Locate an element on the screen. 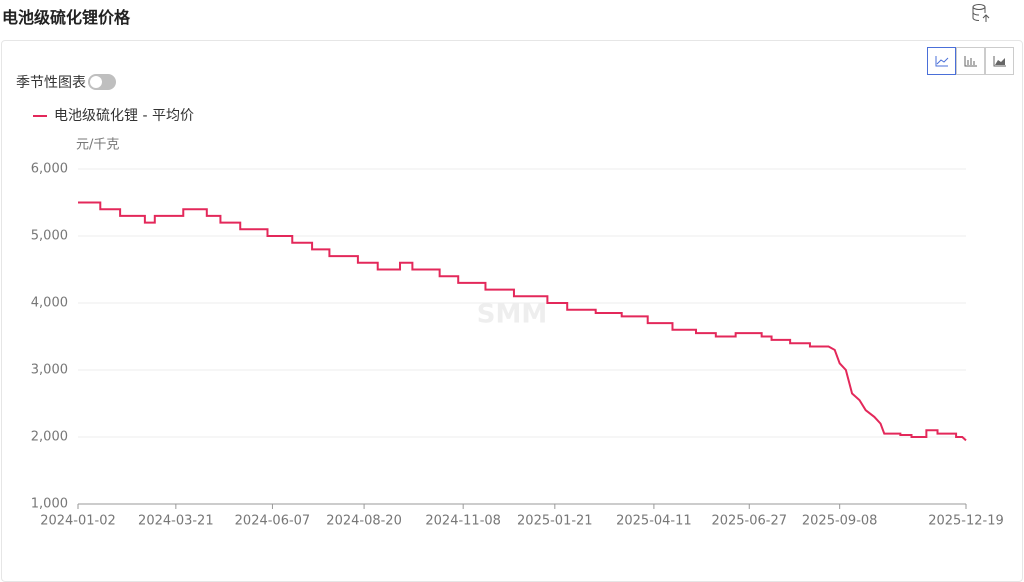 The width and height of the screenshot is (1024, 582). export-icon is located at coordinates (981, 13).